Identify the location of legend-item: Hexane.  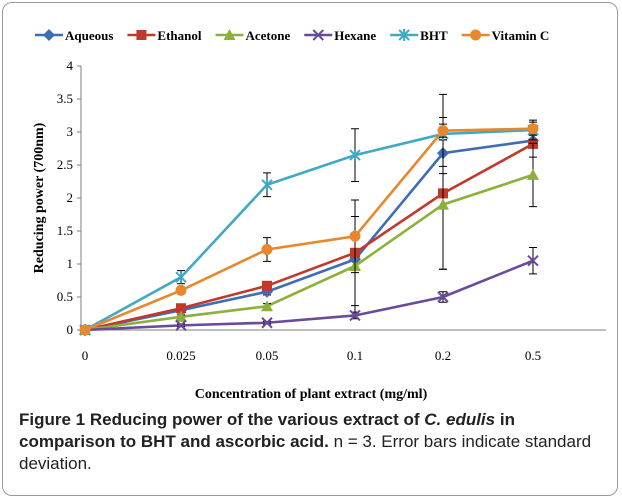
(340, 35).